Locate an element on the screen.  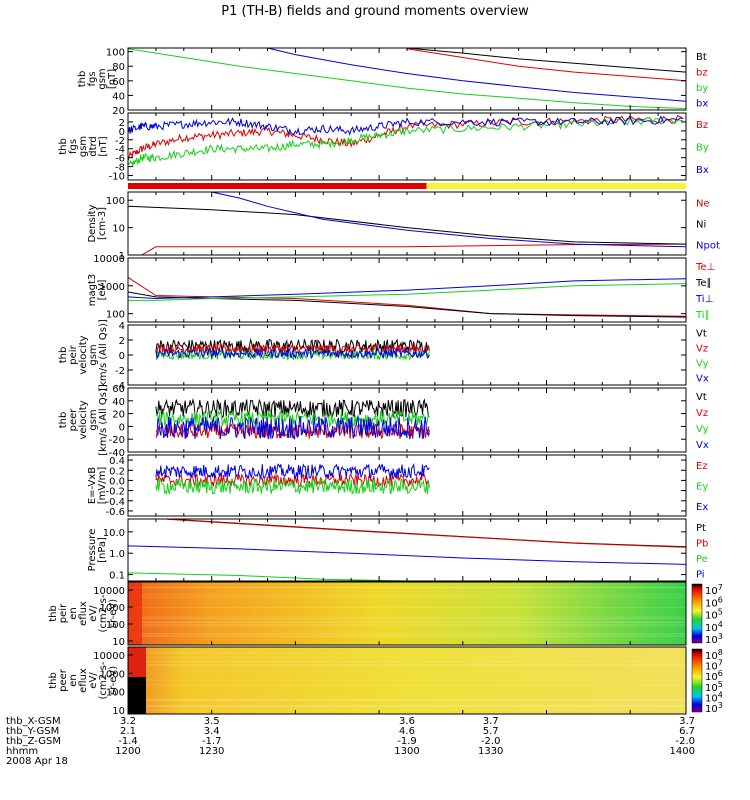
y-axis-label-line: peir is located at coordinates (73, 354).